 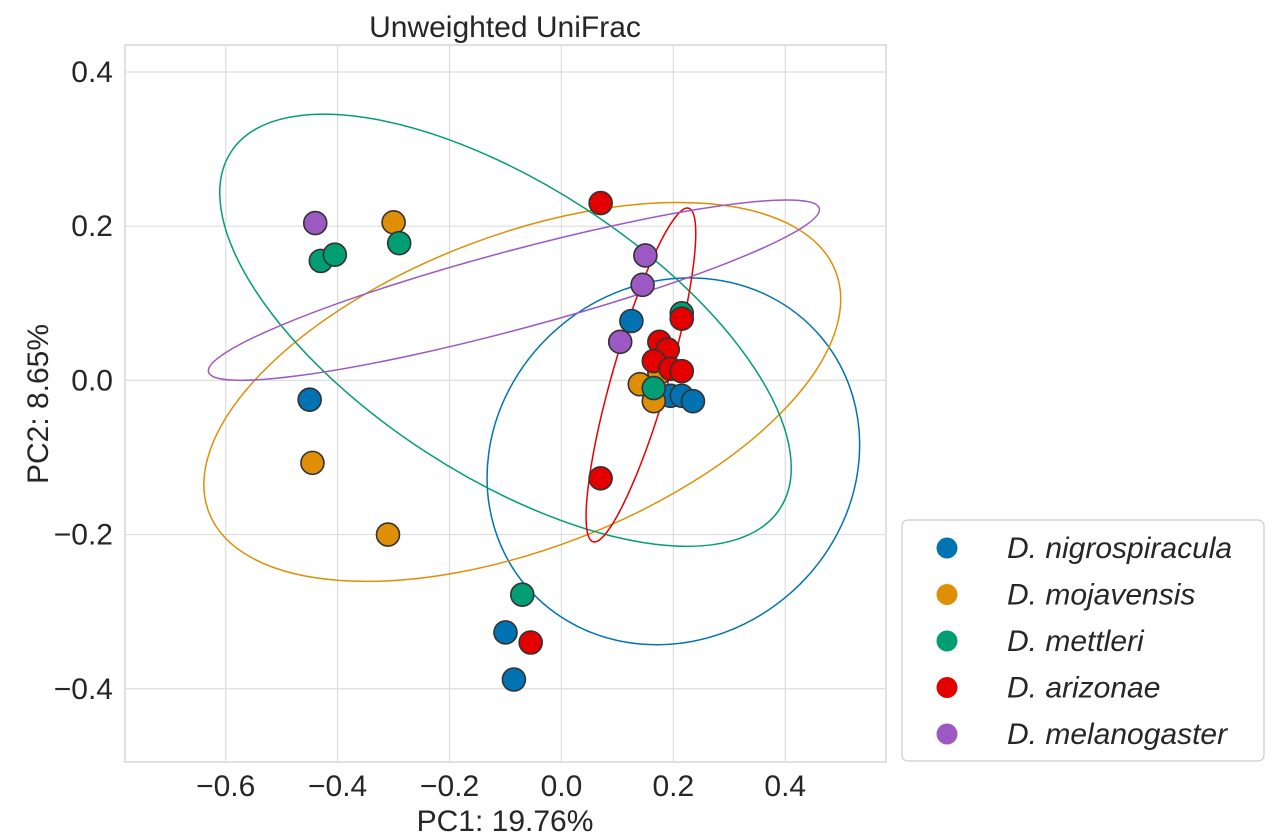 I want to click on x-tick-label: −0.6, so click(x=225, y=786).